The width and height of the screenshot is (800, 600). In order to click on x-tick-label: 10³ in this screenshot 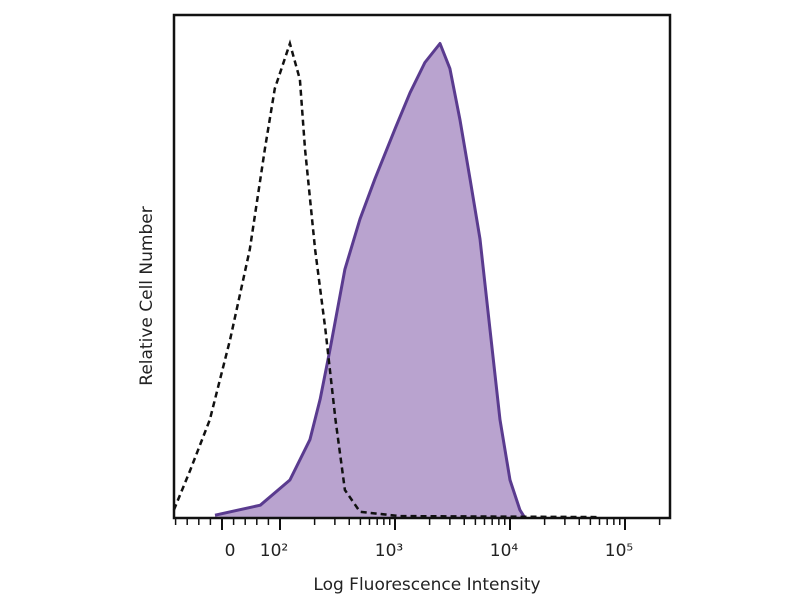, I will do `click(389, 551)`.